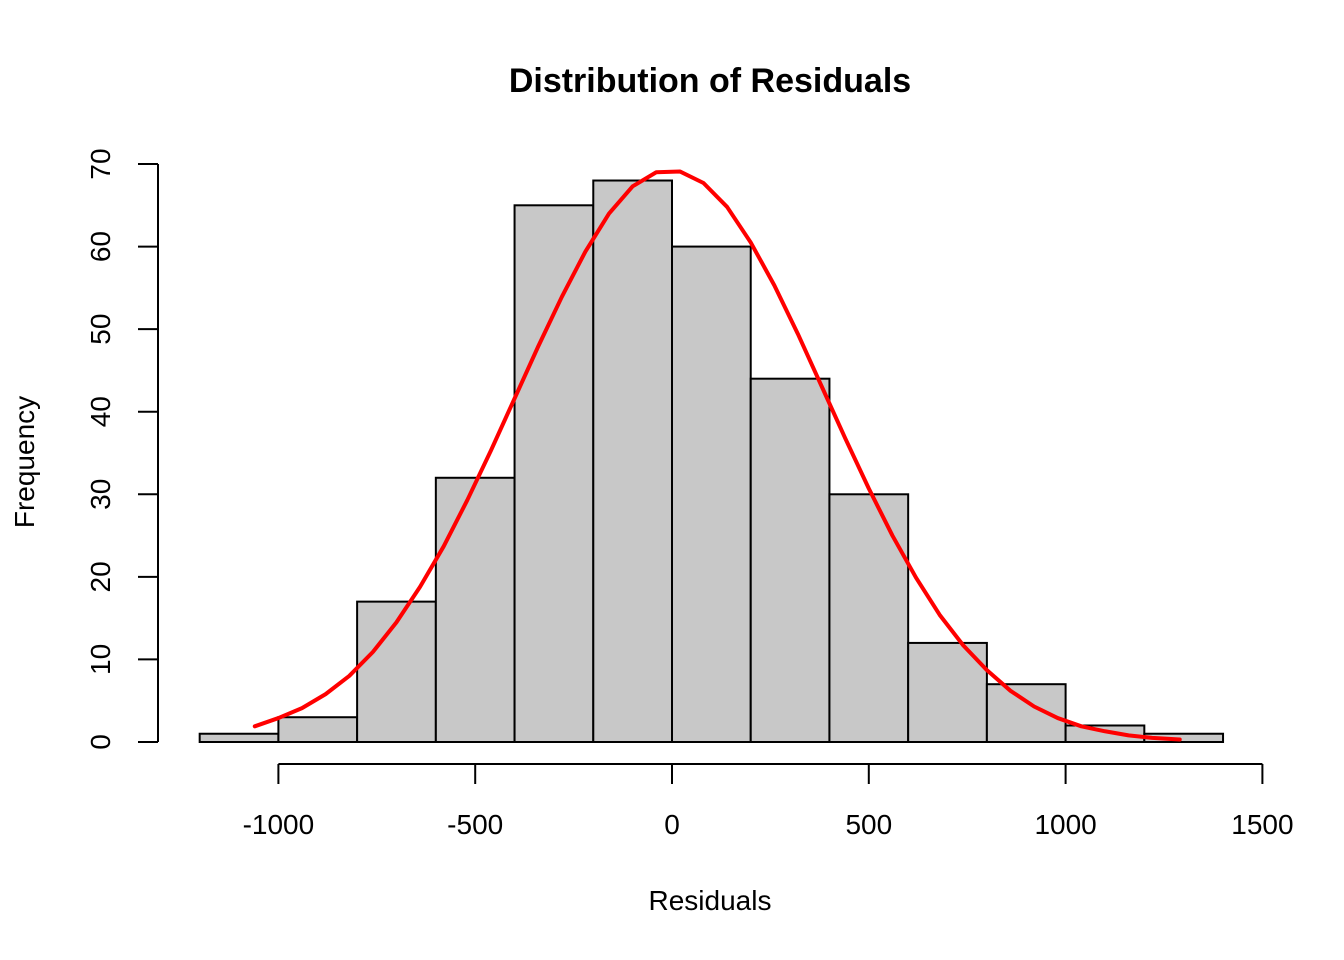 This screenshot has width=1344, height=960. What do you see at coordinates (768, 801) in the screenshot?
I see `x-axis: -1000 -500 0 500 1000 1500` at bounding box center [768, 801].